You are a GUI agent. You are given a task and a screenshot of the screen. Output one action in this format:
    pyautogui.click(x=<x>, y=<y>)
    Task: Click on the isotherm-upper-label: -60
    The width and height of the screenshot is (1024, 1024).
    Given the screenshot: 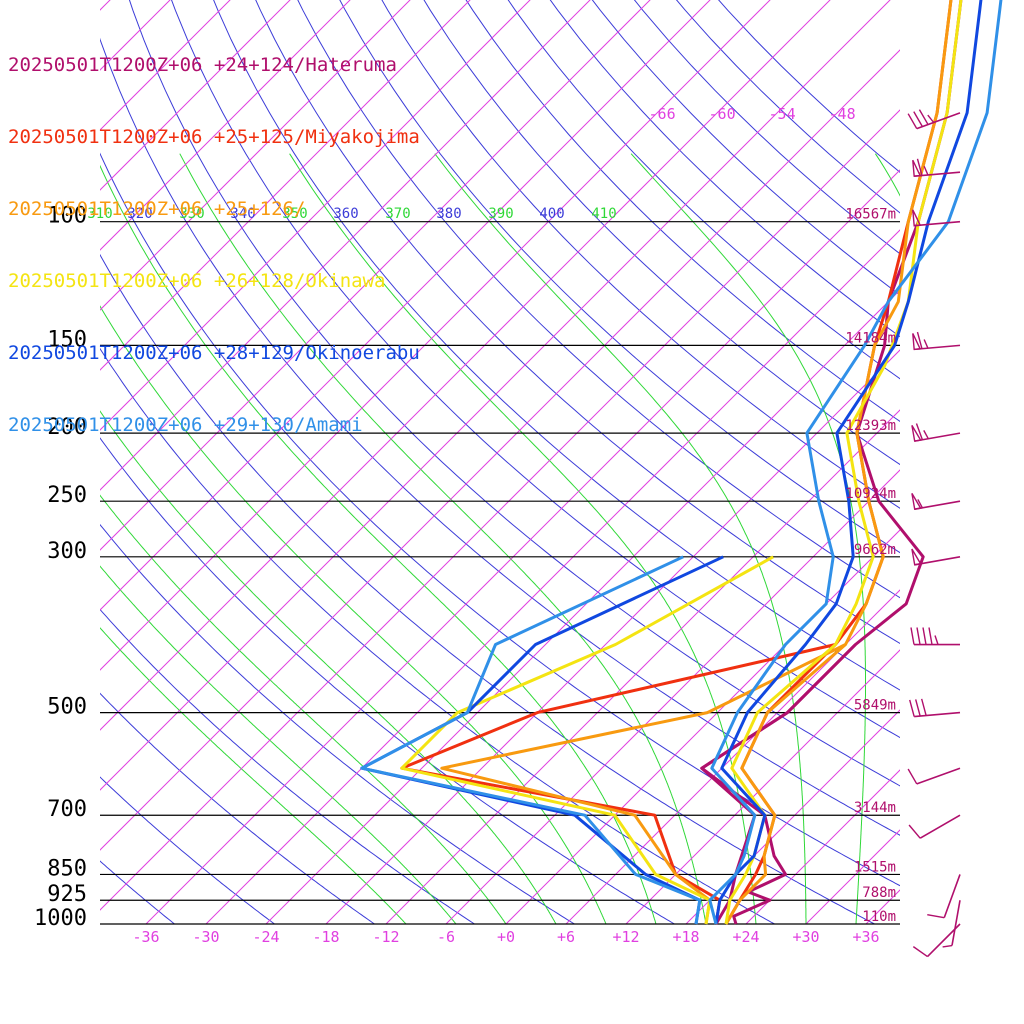 What is the action you would take?
    pyautogui.click(x=722, y=114)
    